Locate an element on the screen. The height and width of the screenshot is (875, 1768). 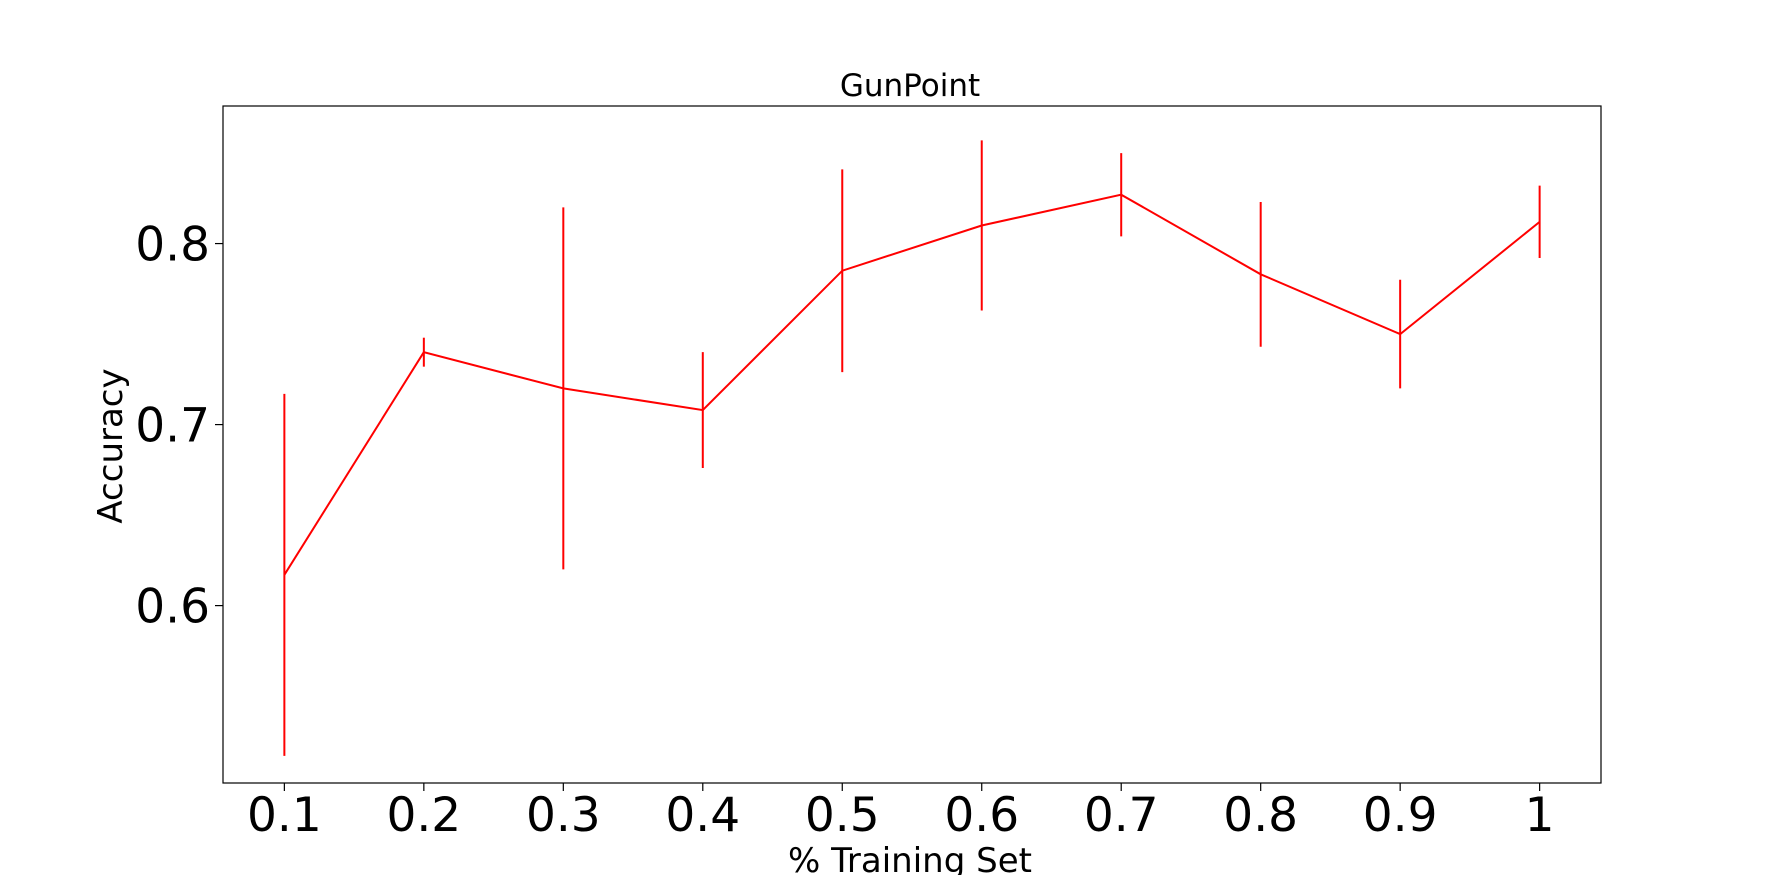
x-tick-label: 0.1 is located at coordinates (284, 815).